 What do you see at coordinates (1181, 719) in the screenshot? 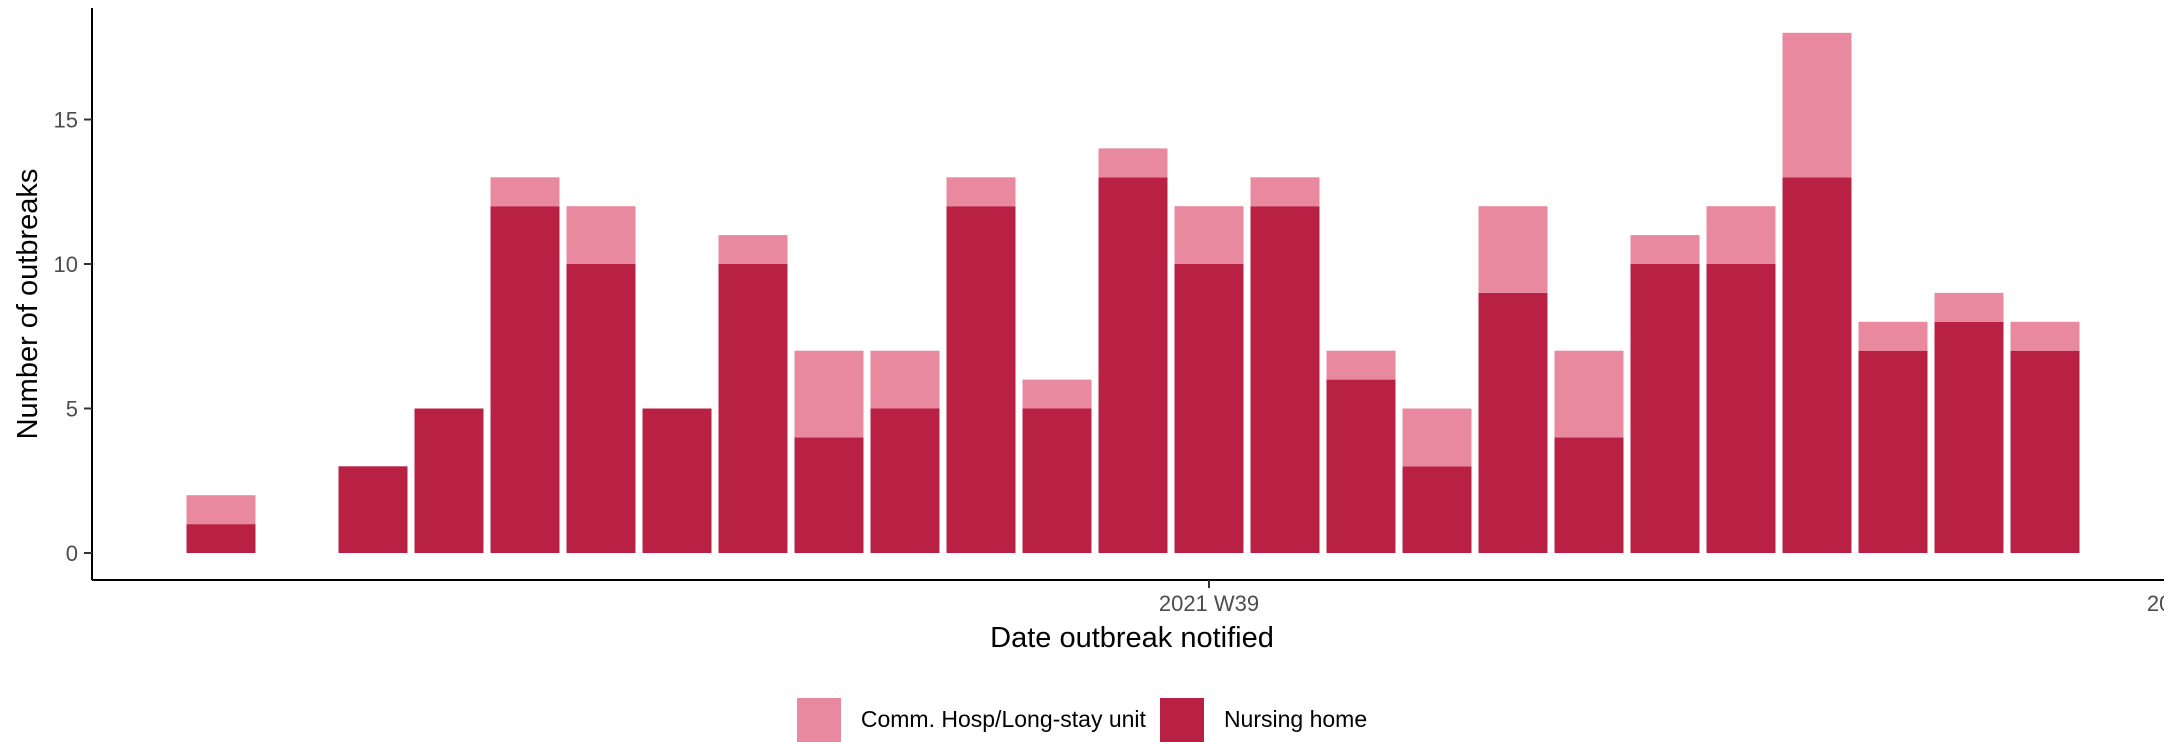
I see `legend-key-nursing-home` at bounding box center [1181, 719].